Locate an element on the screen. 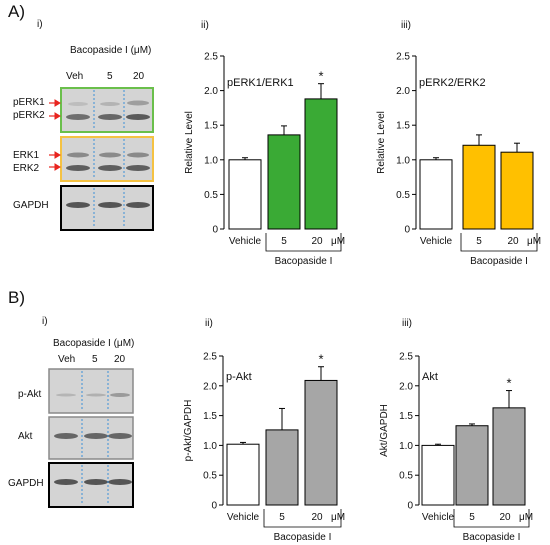 The width and height of the screenshot is (550, 545). chart-Bii-y-tick-label: 0 is located at coordinates (214, 506).